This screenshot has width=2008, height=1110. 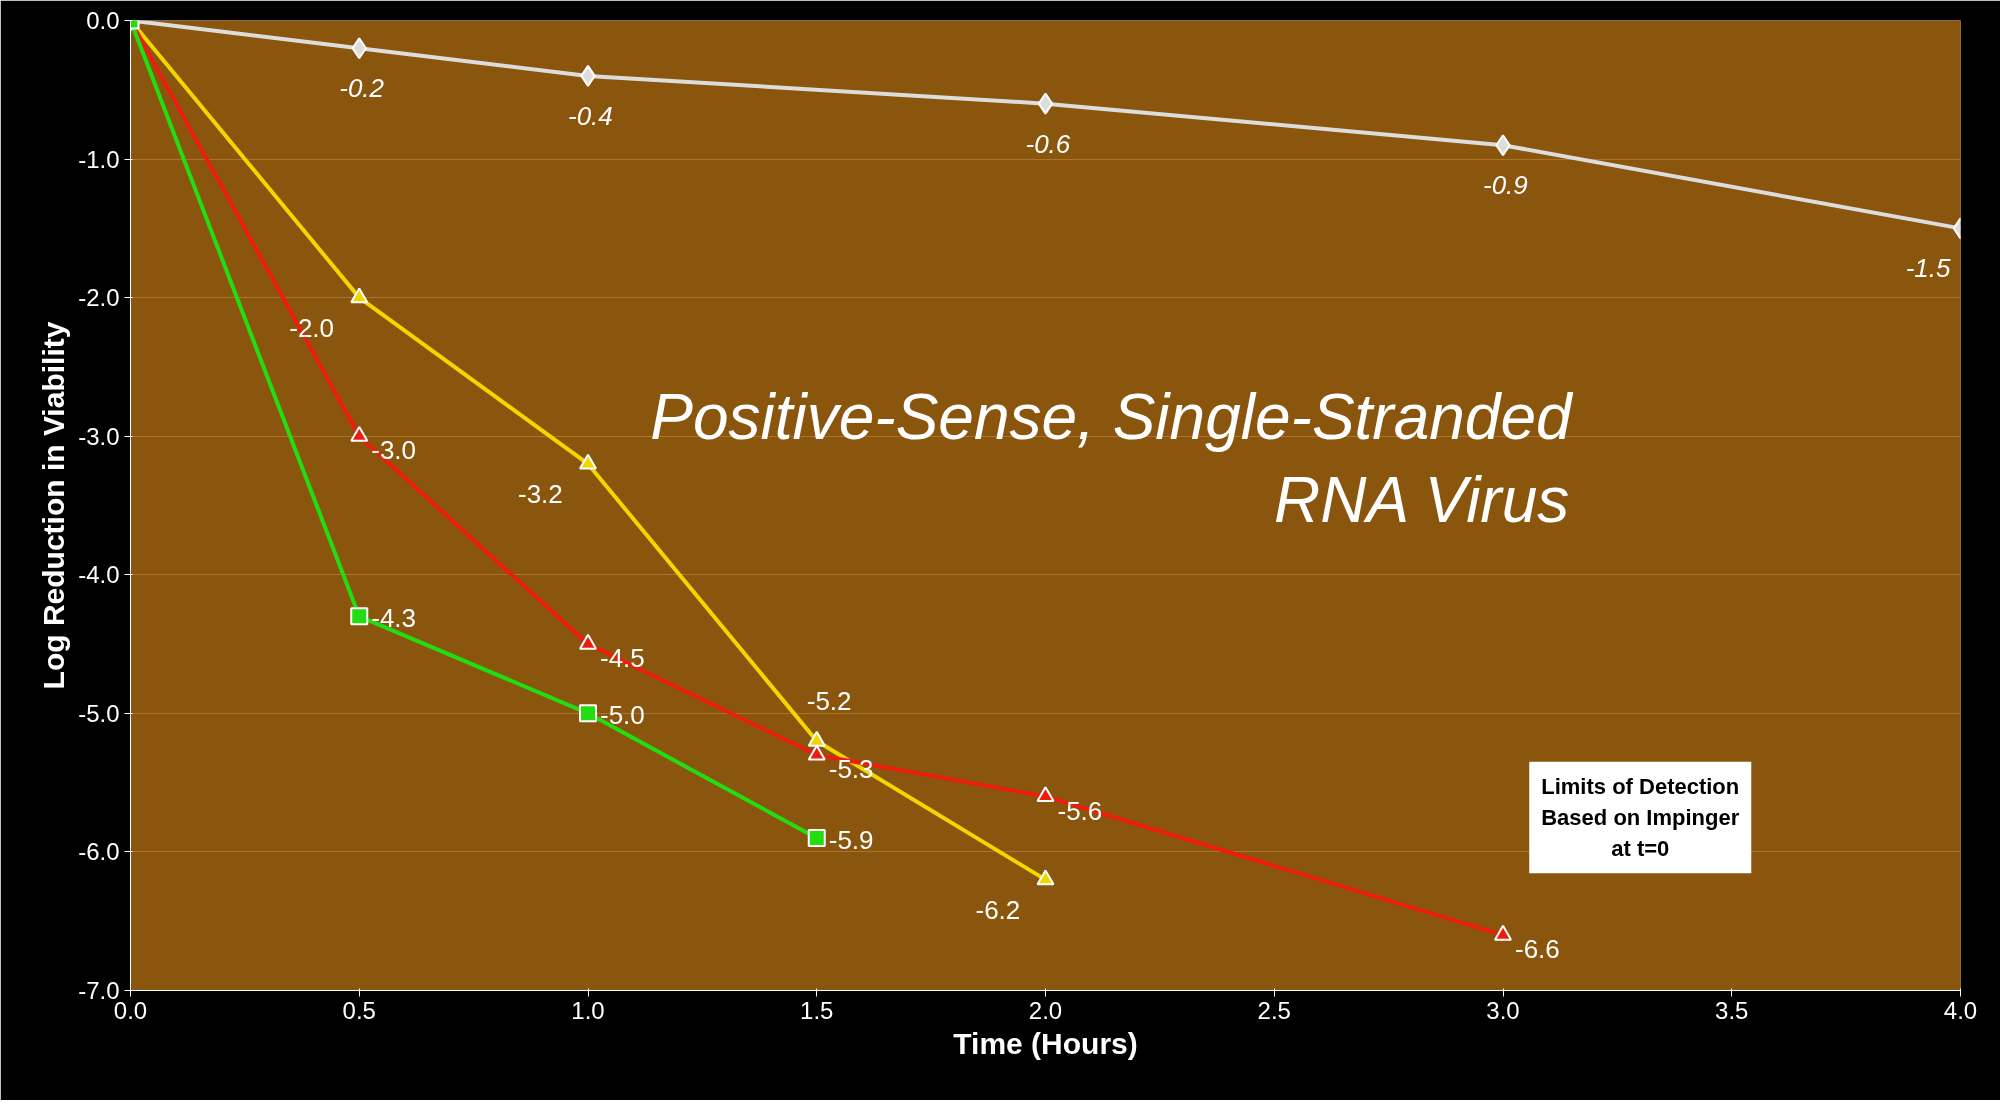 What do you see at coordinates (394, 618) in the screenshot?
I see `data-label: -4.3` at bounding box center [394, 618].